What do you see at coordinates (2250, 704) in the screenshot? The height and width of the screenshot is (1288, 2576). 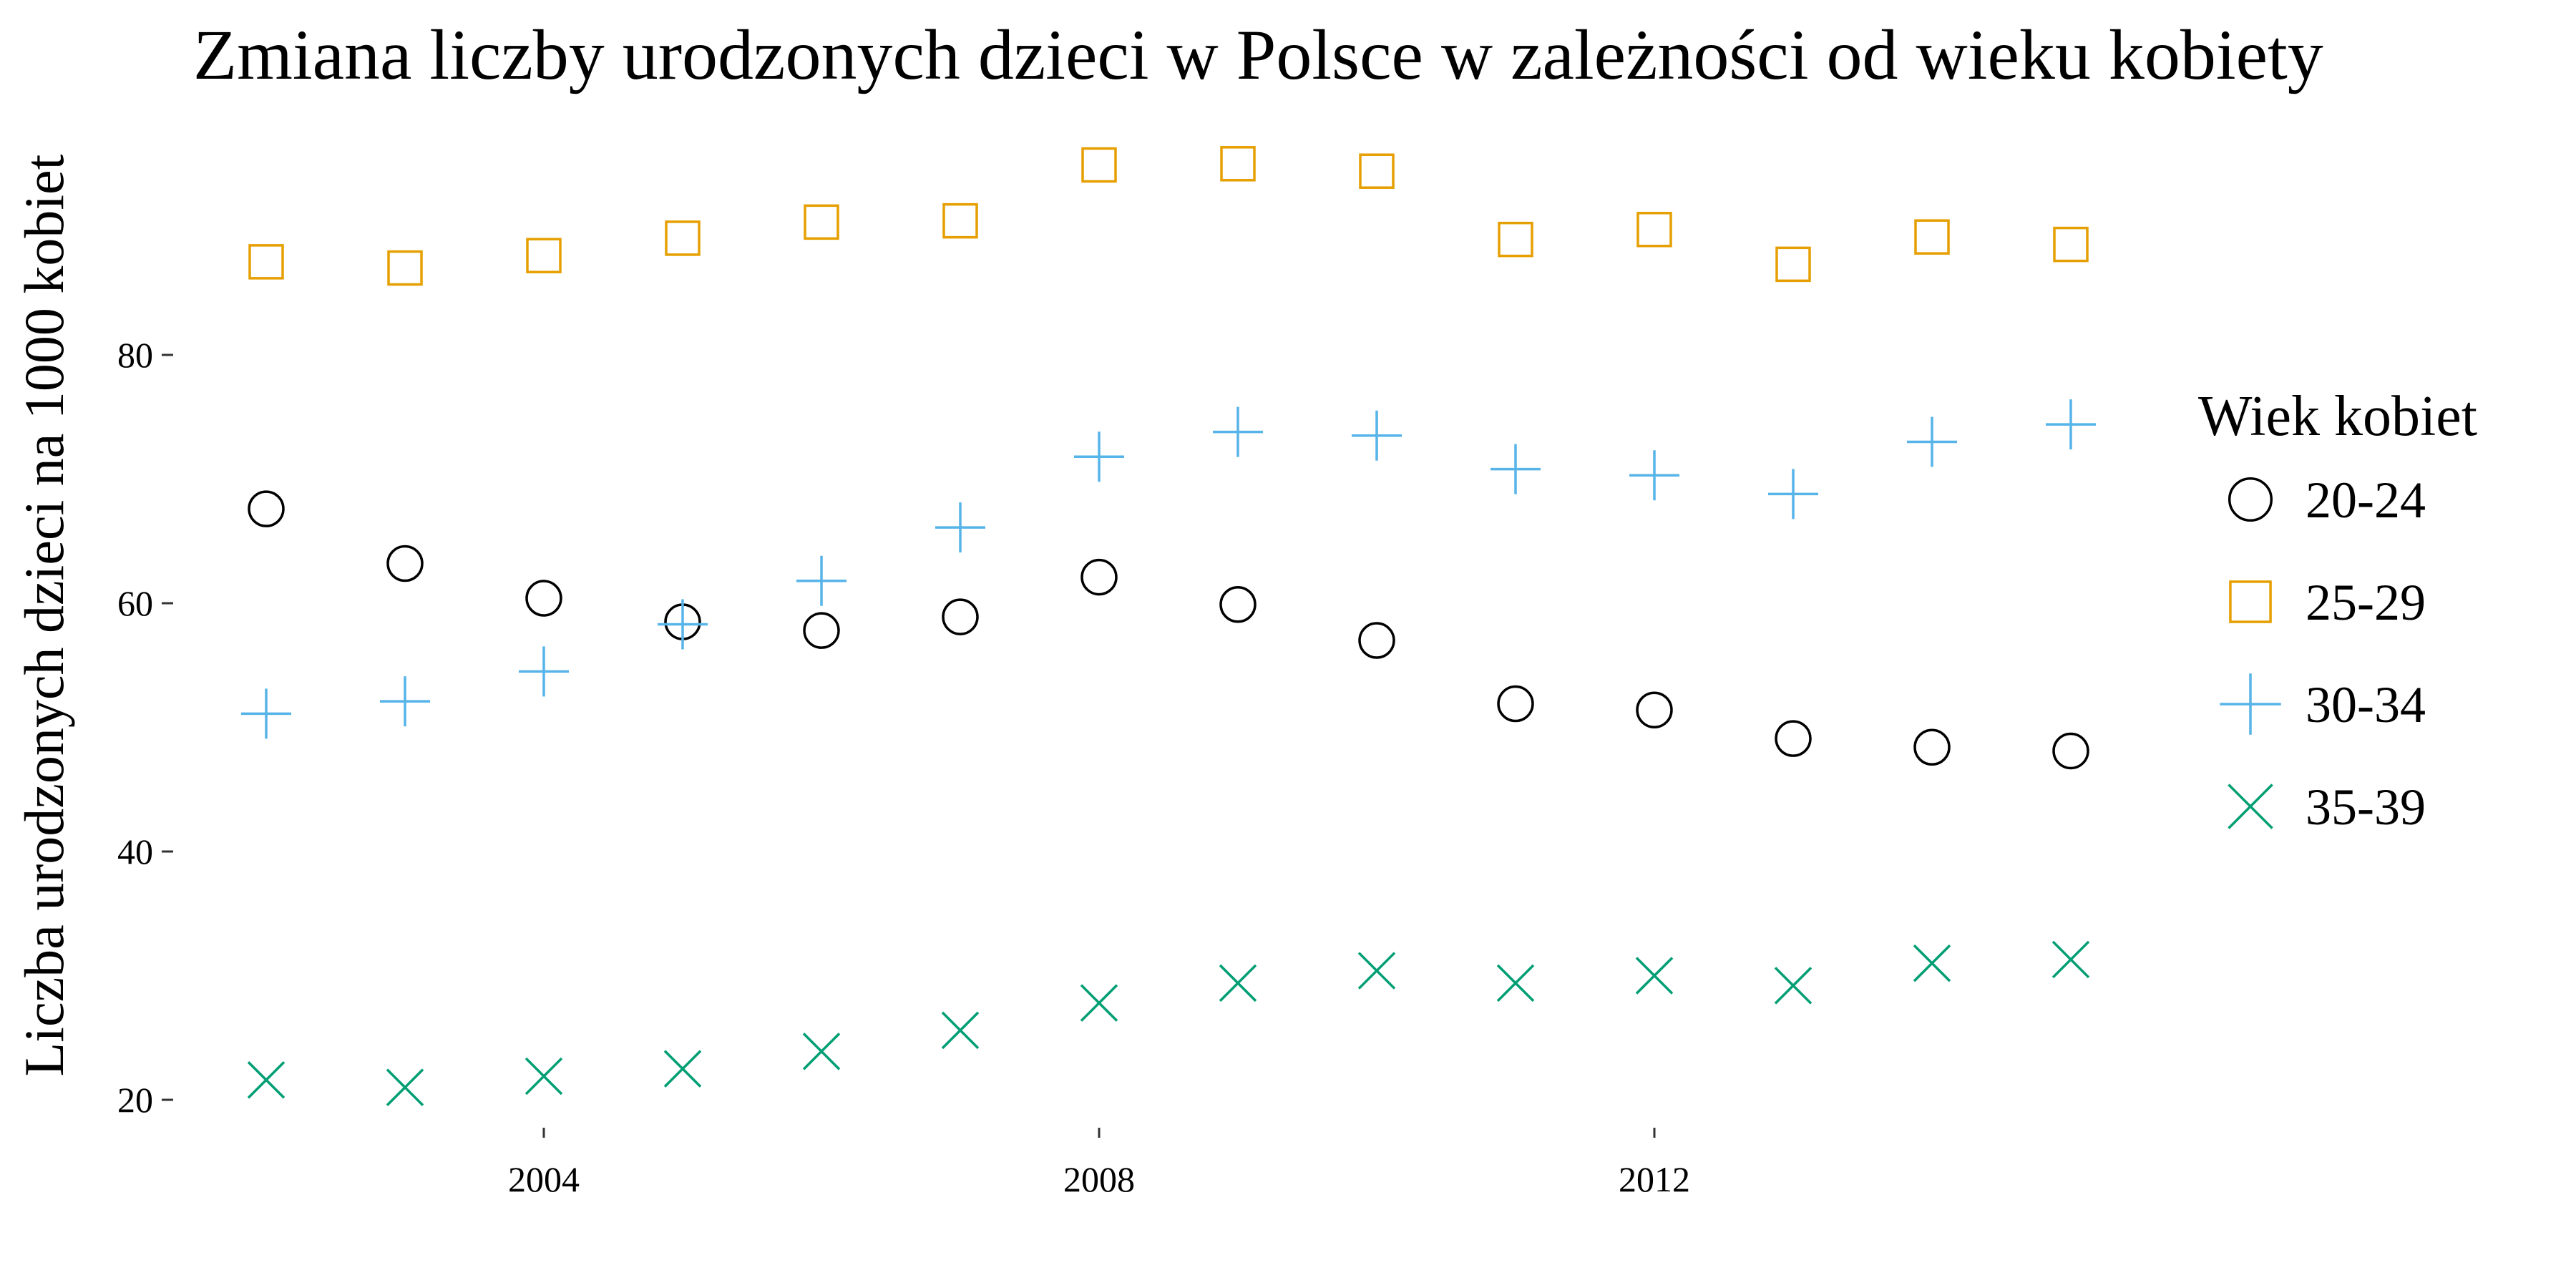 I see `legend-key-plus` at bounding box center [2250, 704].